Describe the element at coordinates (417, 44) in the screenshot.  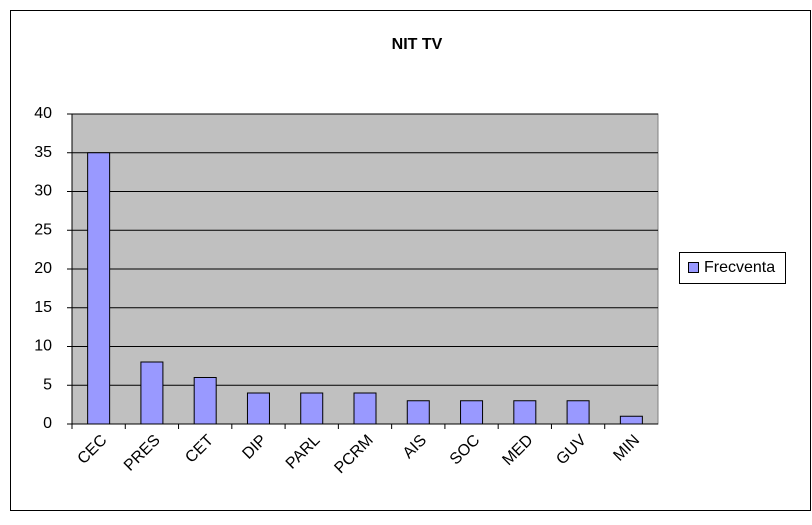
I see `chart-title: NIT TV` at that location.